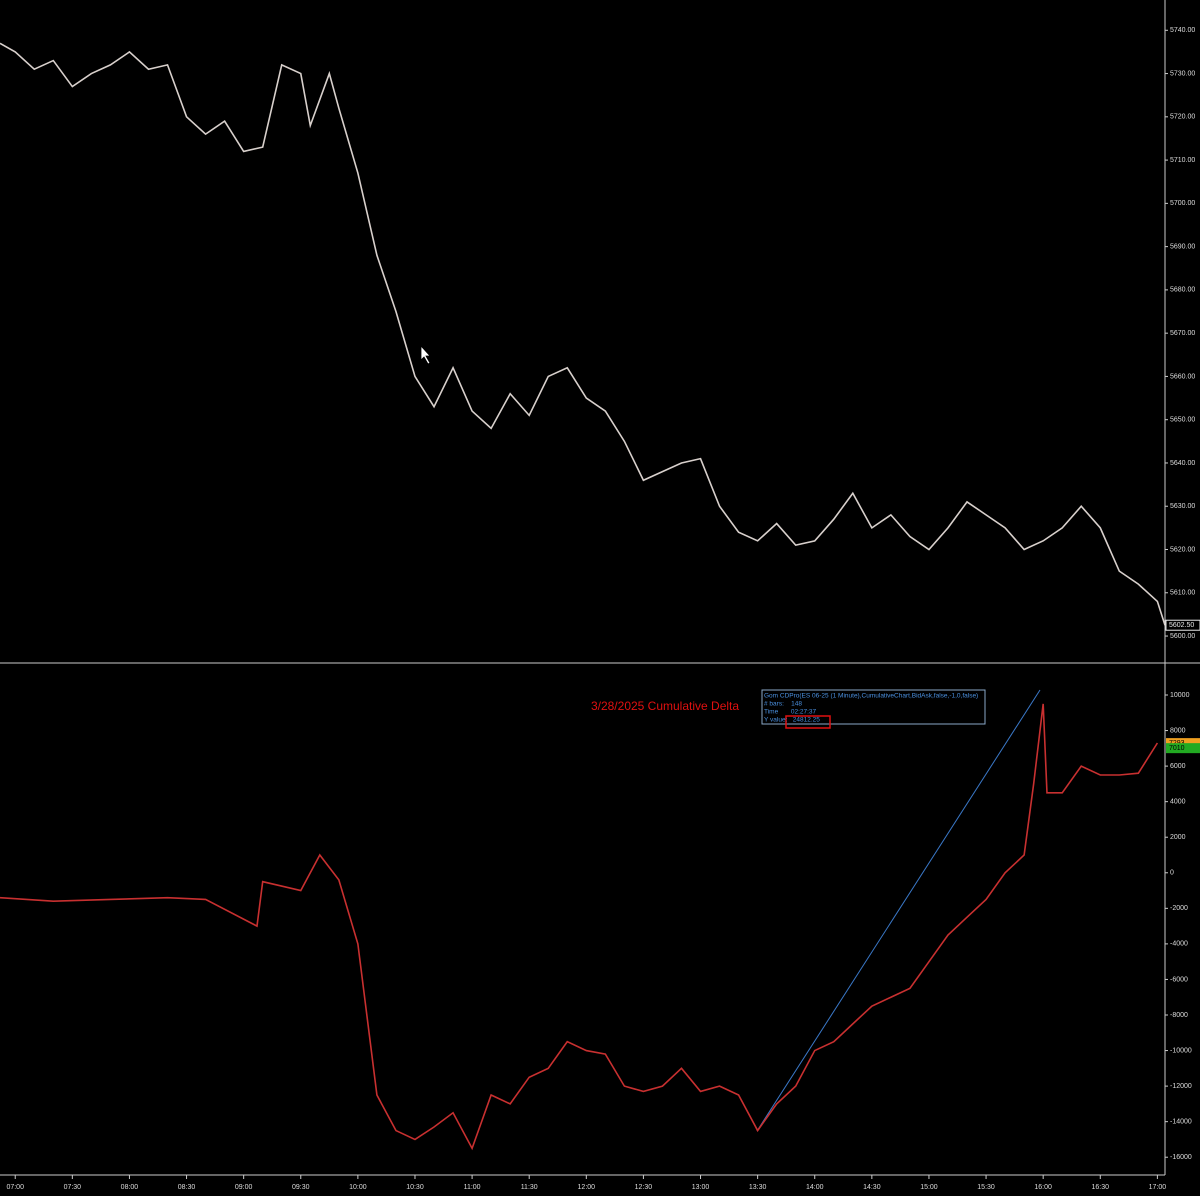 The width and height of the screenshot is (1200, 1196). Describe the element at coordinates (187, 1187) in the screenshot. I see `x-tick-label: 08:30` at that location.